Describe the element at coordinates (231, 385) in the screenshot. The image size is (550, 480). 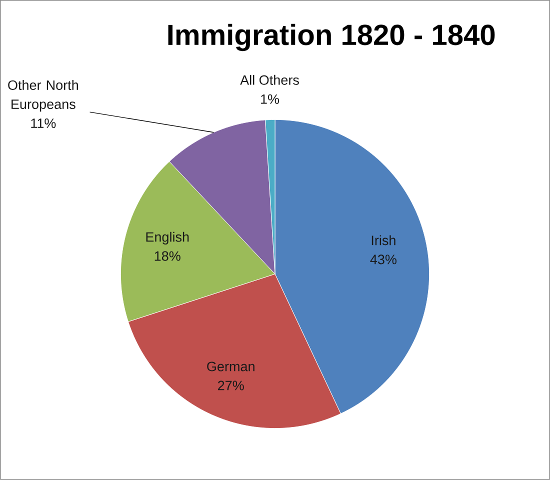
I see `data-label: 27%` at that location.